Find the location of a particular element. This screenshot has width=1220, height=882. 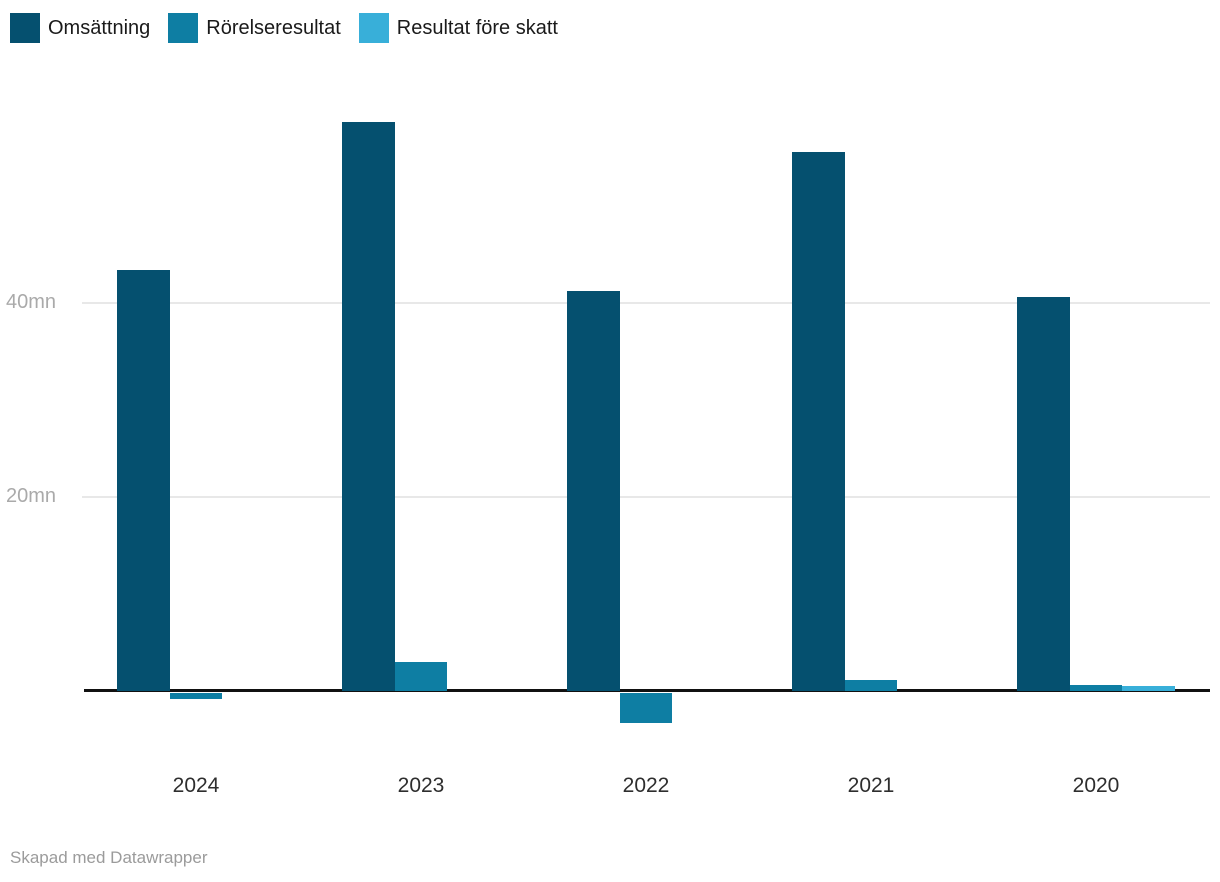

y-tick-label: 40mn is located at coordinates (31, 302).